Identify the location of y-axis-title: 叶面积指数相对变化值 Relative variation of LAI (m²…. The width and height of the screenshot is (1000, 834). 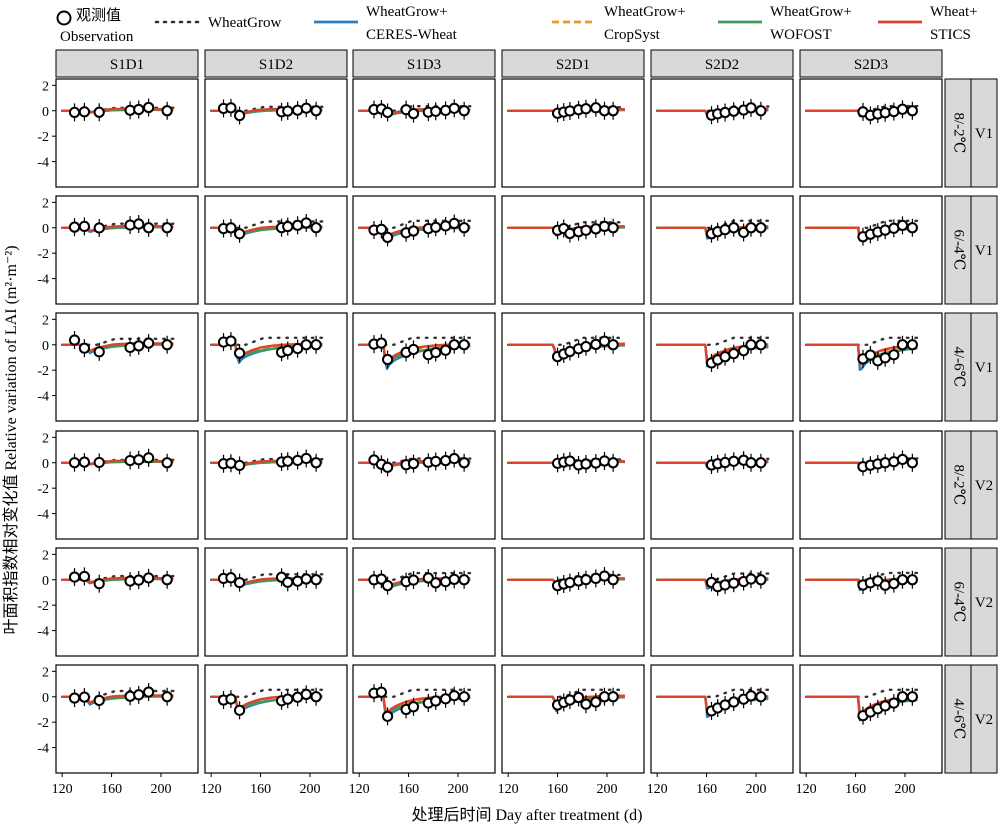
(11, 439).